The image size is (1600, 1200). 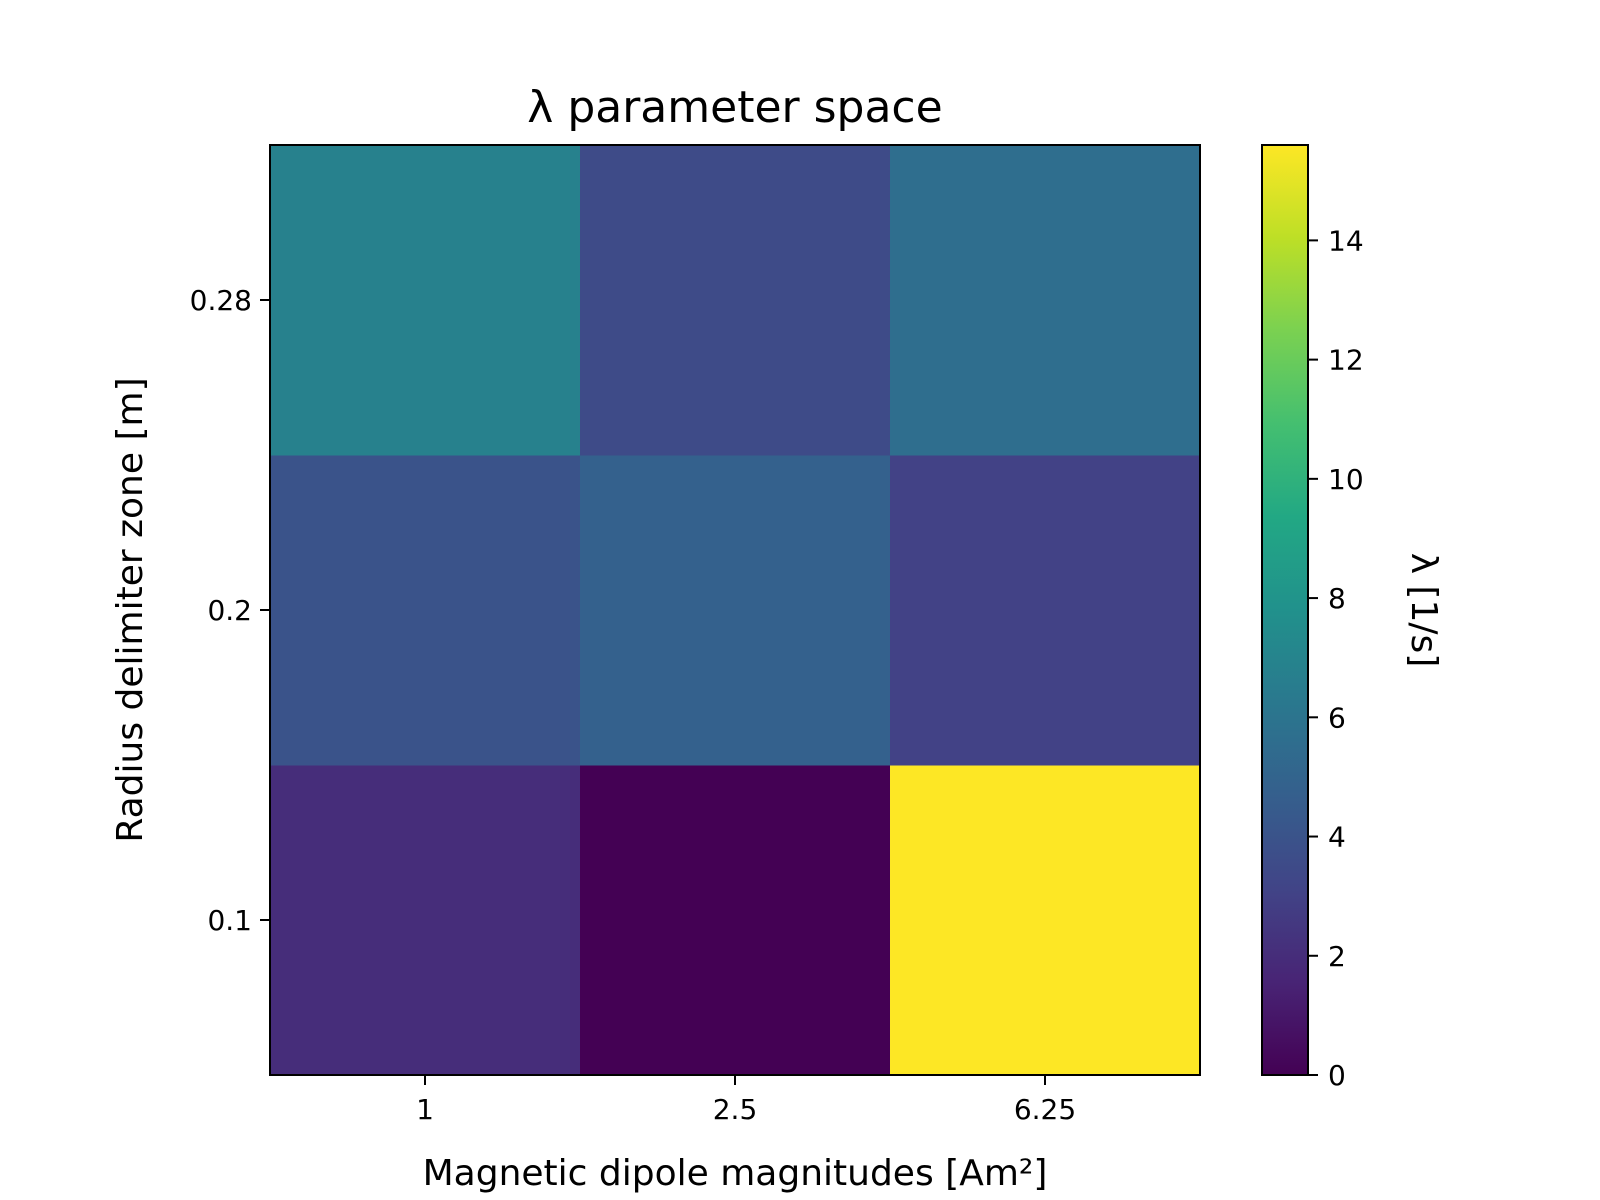 I want to click on colorbar-ticks: 0 2 4 6 8 10 12 14, so click(x=1336, y=658).